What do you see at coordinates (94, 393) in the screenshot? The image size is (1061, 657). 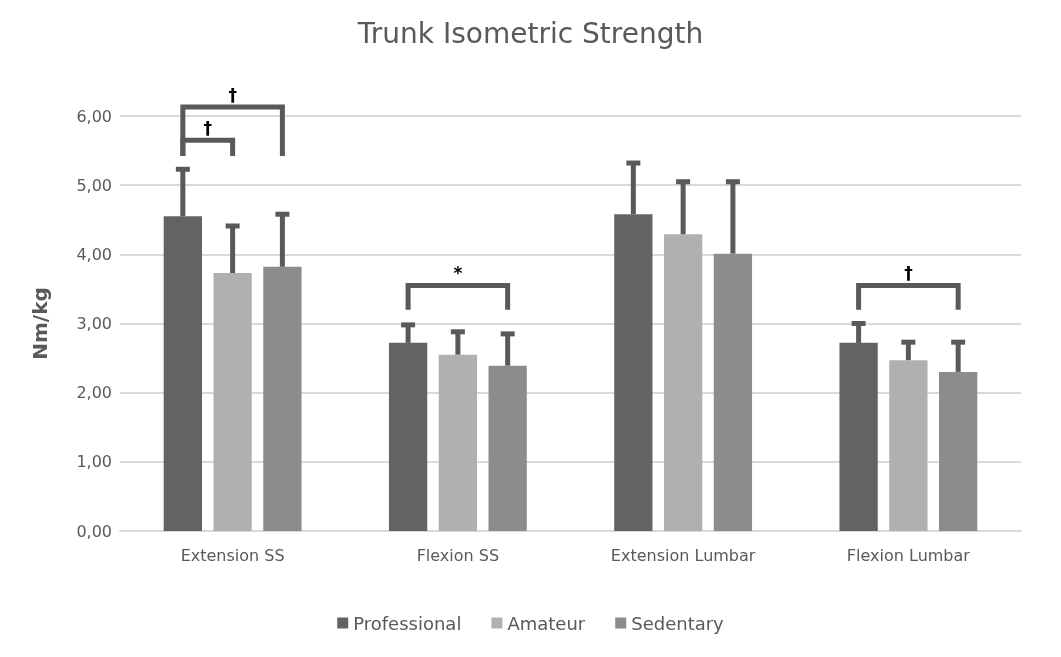 I see `y-tick-label: 2,00` at bounding box center [94, 393].